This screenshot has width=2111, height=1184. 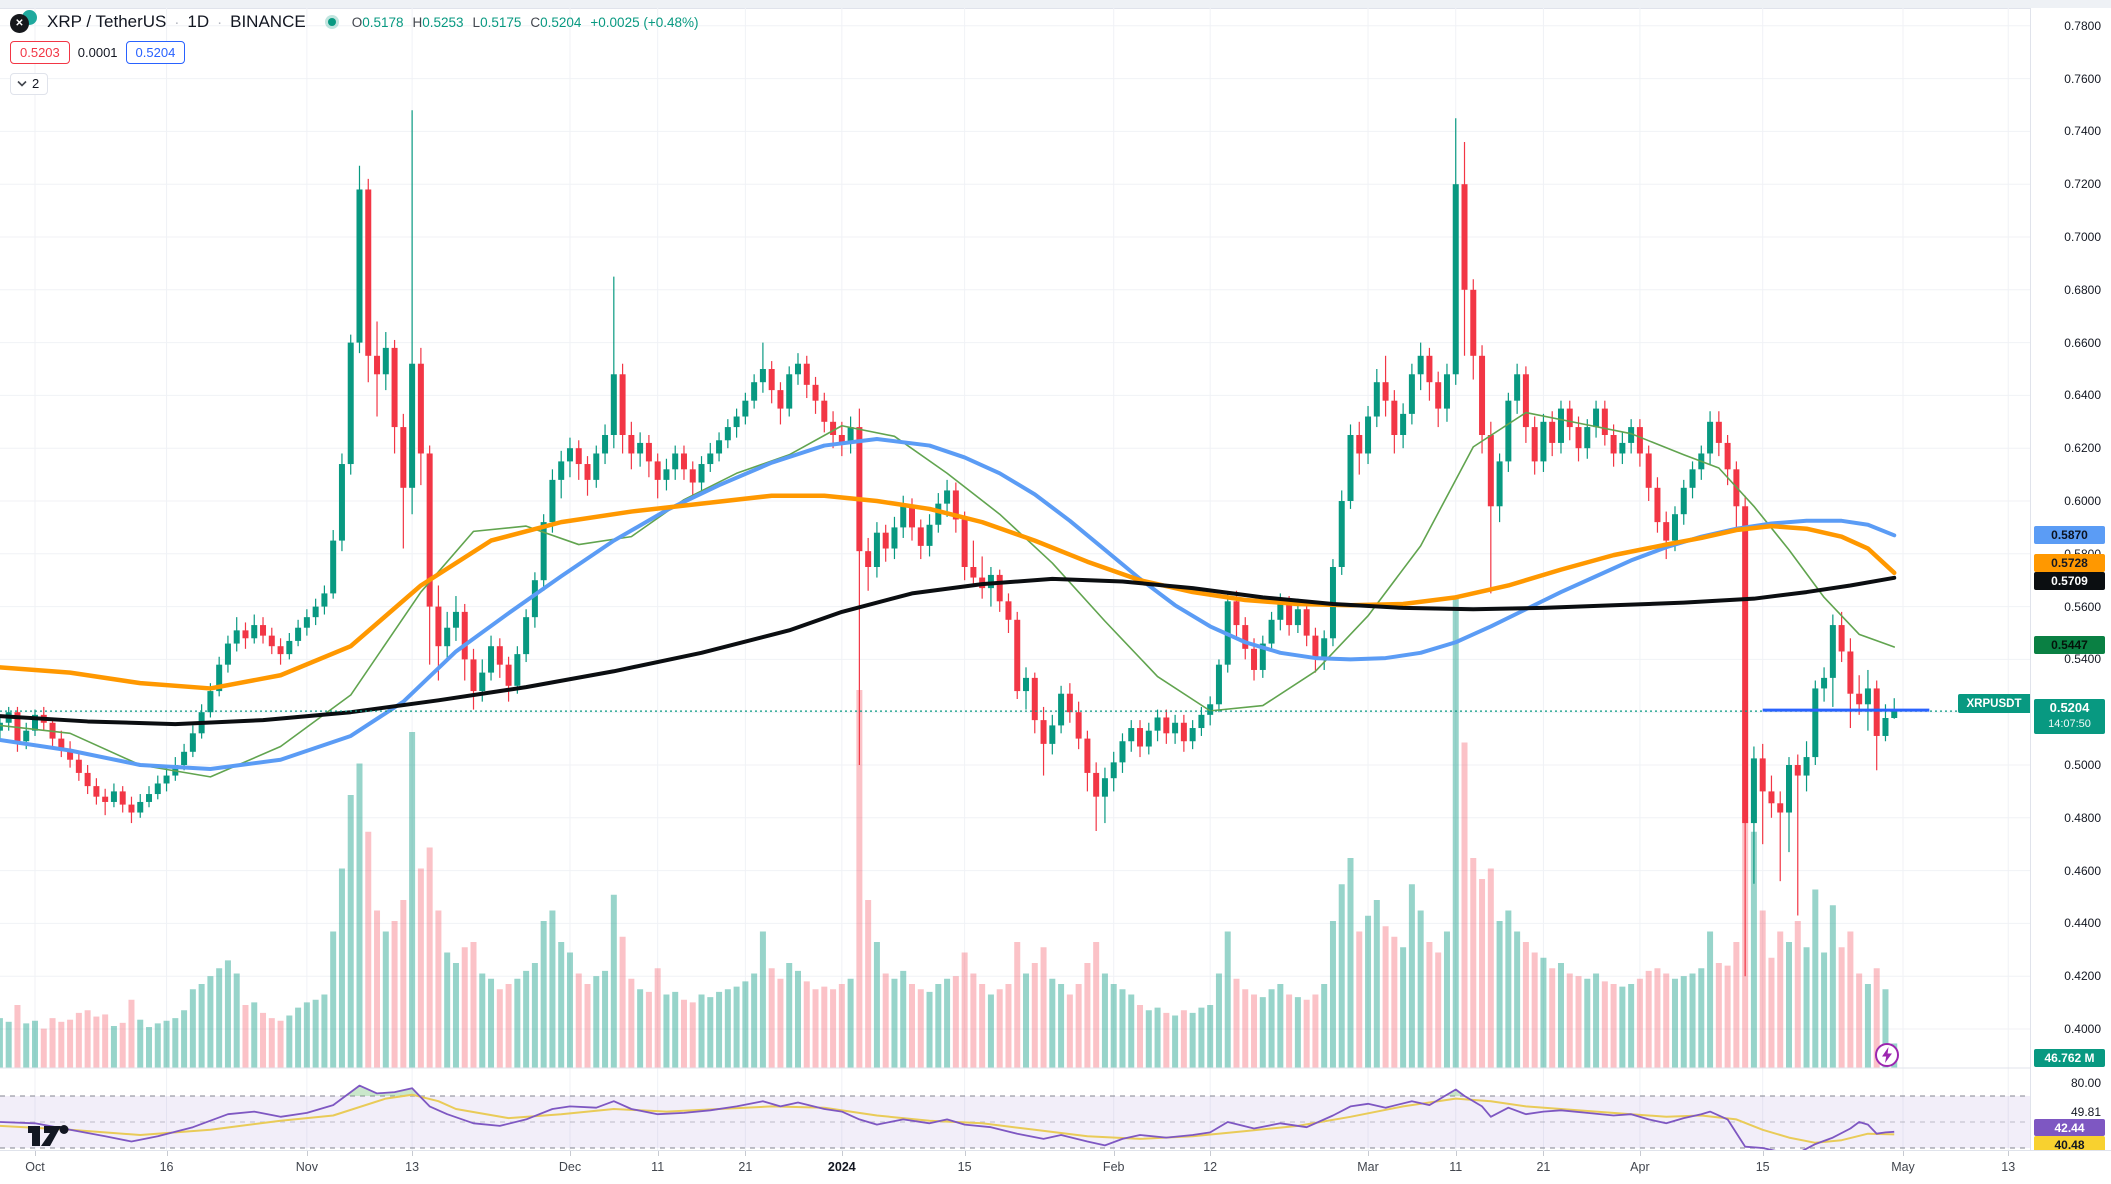 What do you see at coordinates (306, 1167) in the screenshot?
I see `time-tick: Nov` at bounding box center [306, 1167].